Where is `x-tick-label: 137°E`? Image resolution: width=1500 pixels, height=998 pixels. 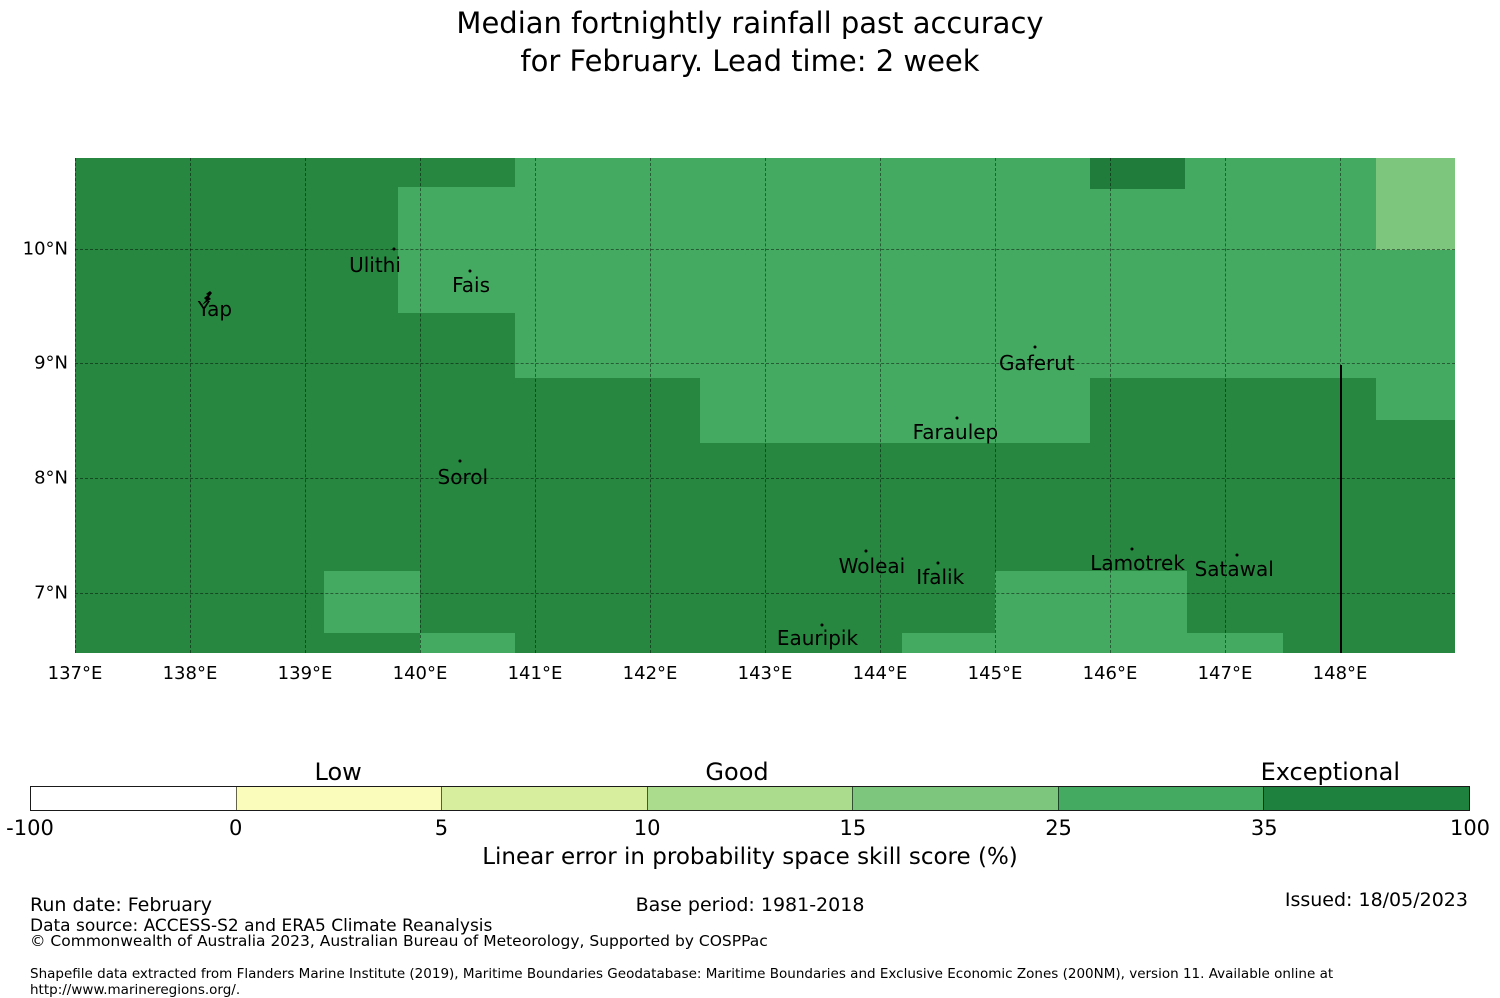
x-tick-label: 137°E is located at coordinates (75, 673).